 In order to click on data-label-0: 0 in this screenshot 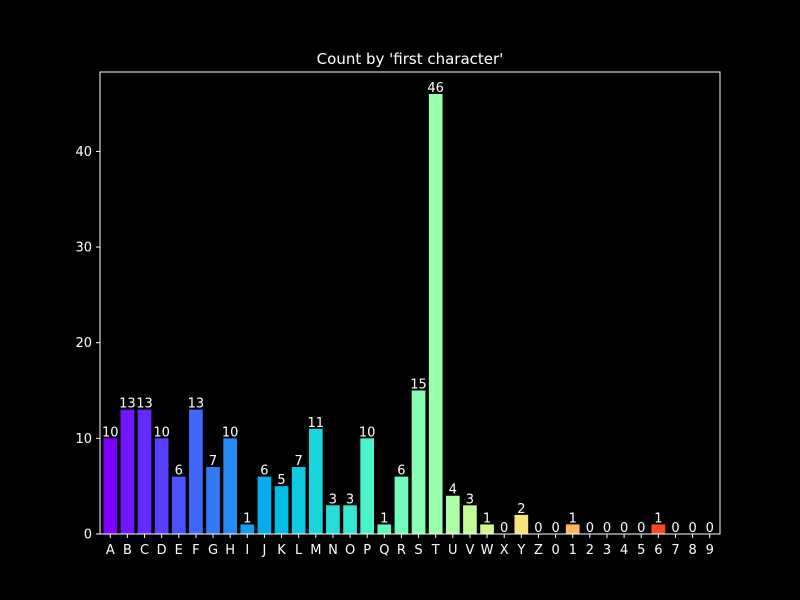, I will do `click(555, 528)`.